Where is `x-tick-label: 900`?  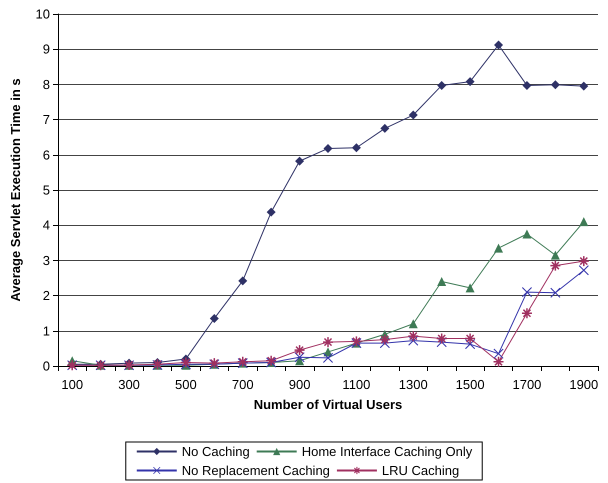
x-tick-label: 900 is located at coordinates (299, 384).